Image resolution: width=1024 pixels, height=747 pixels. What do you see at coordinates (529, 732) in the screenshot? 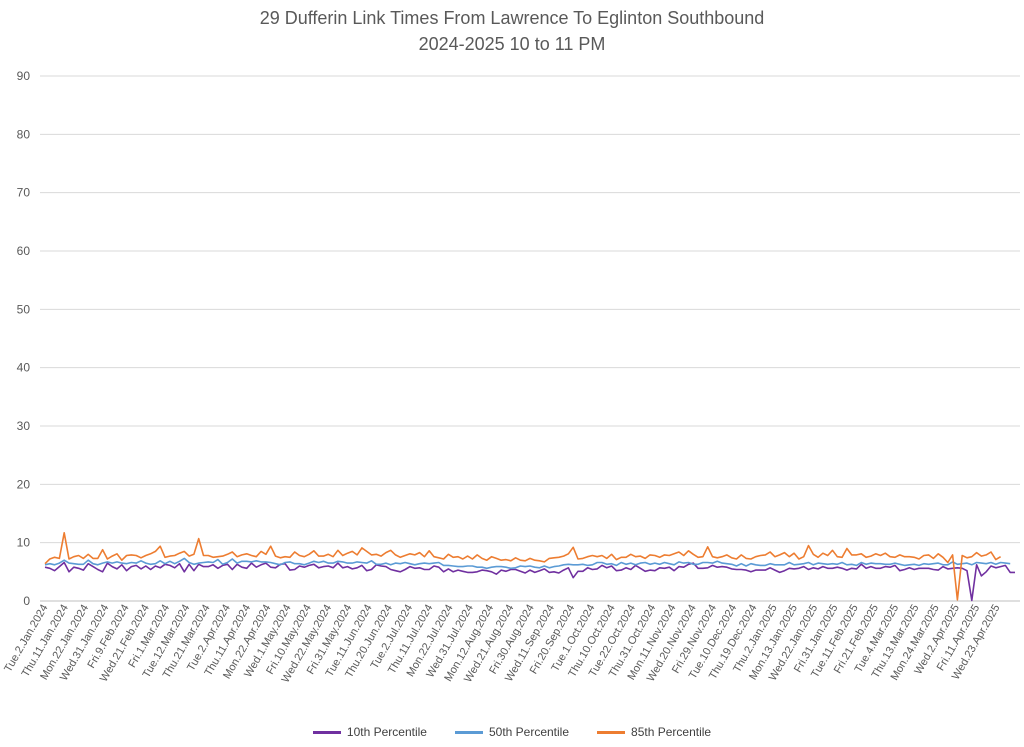
I see `legend-label: 50th Percentile` at bounding box center [529, 732].